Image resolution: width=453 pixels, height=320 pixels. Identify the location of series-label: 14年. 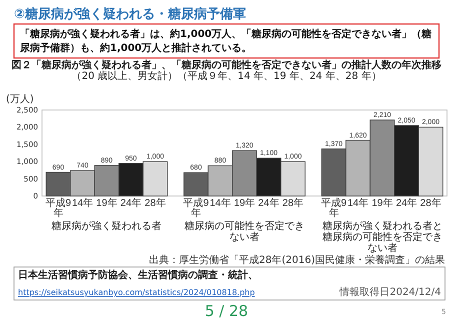
(83, 203).